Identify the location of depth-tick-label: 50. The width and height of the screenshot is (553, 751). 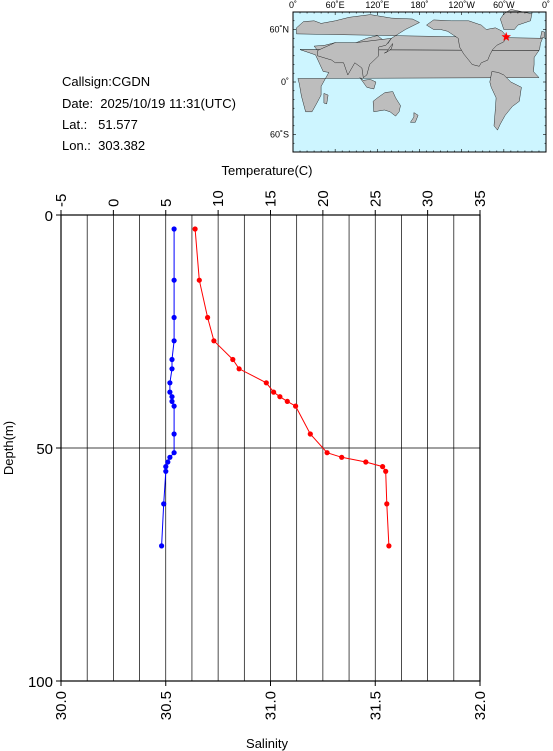
(44, 449).